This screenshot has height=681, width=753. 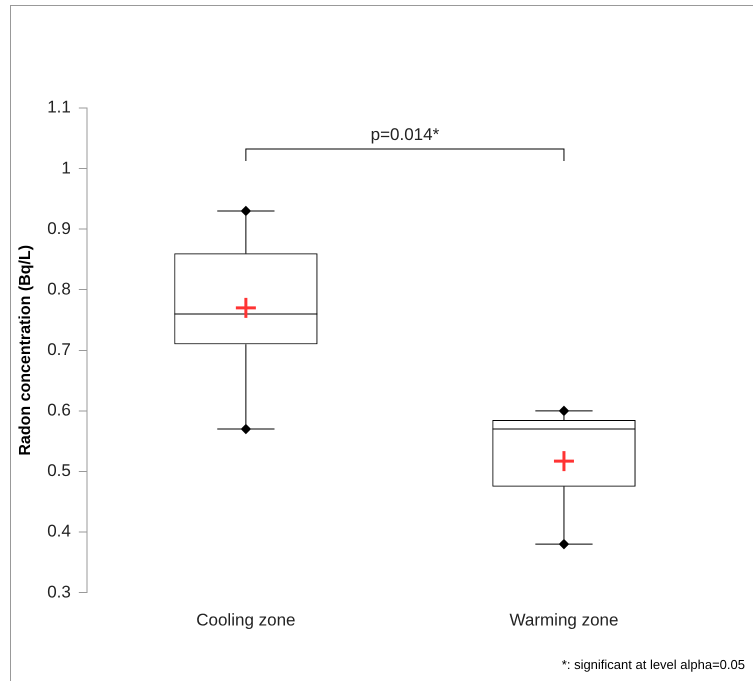 I want to click on annotation: p=0.014*, so click(x=405, y=134).